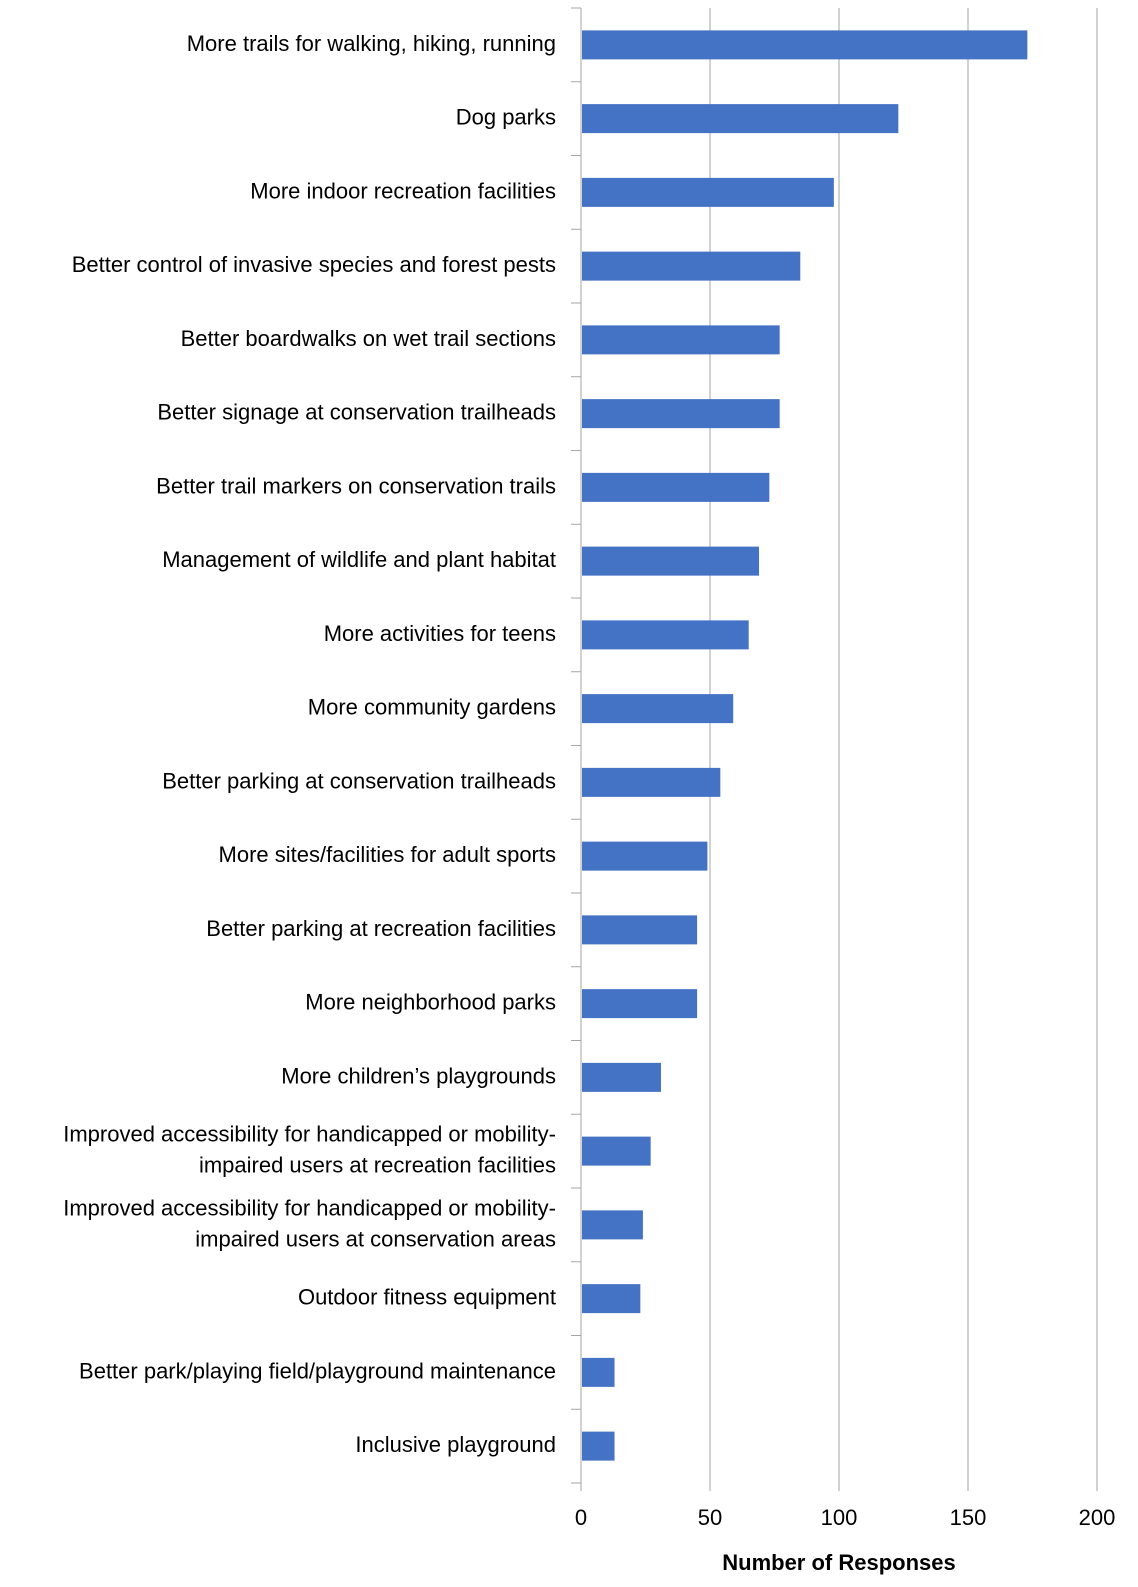 This screenshot has height=1587, width=1138. I want to click on category-label: Management of wildlife and plant habitat, so click(359, 559).